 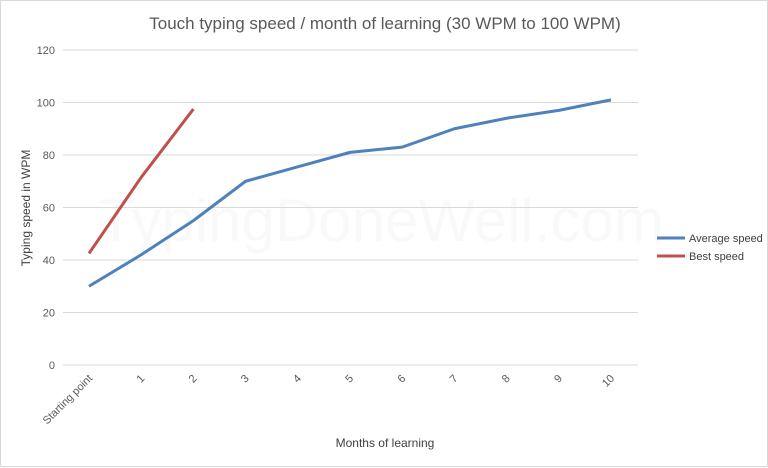 I want to click on legend-label: Best speed, so click(x=716, y=257).